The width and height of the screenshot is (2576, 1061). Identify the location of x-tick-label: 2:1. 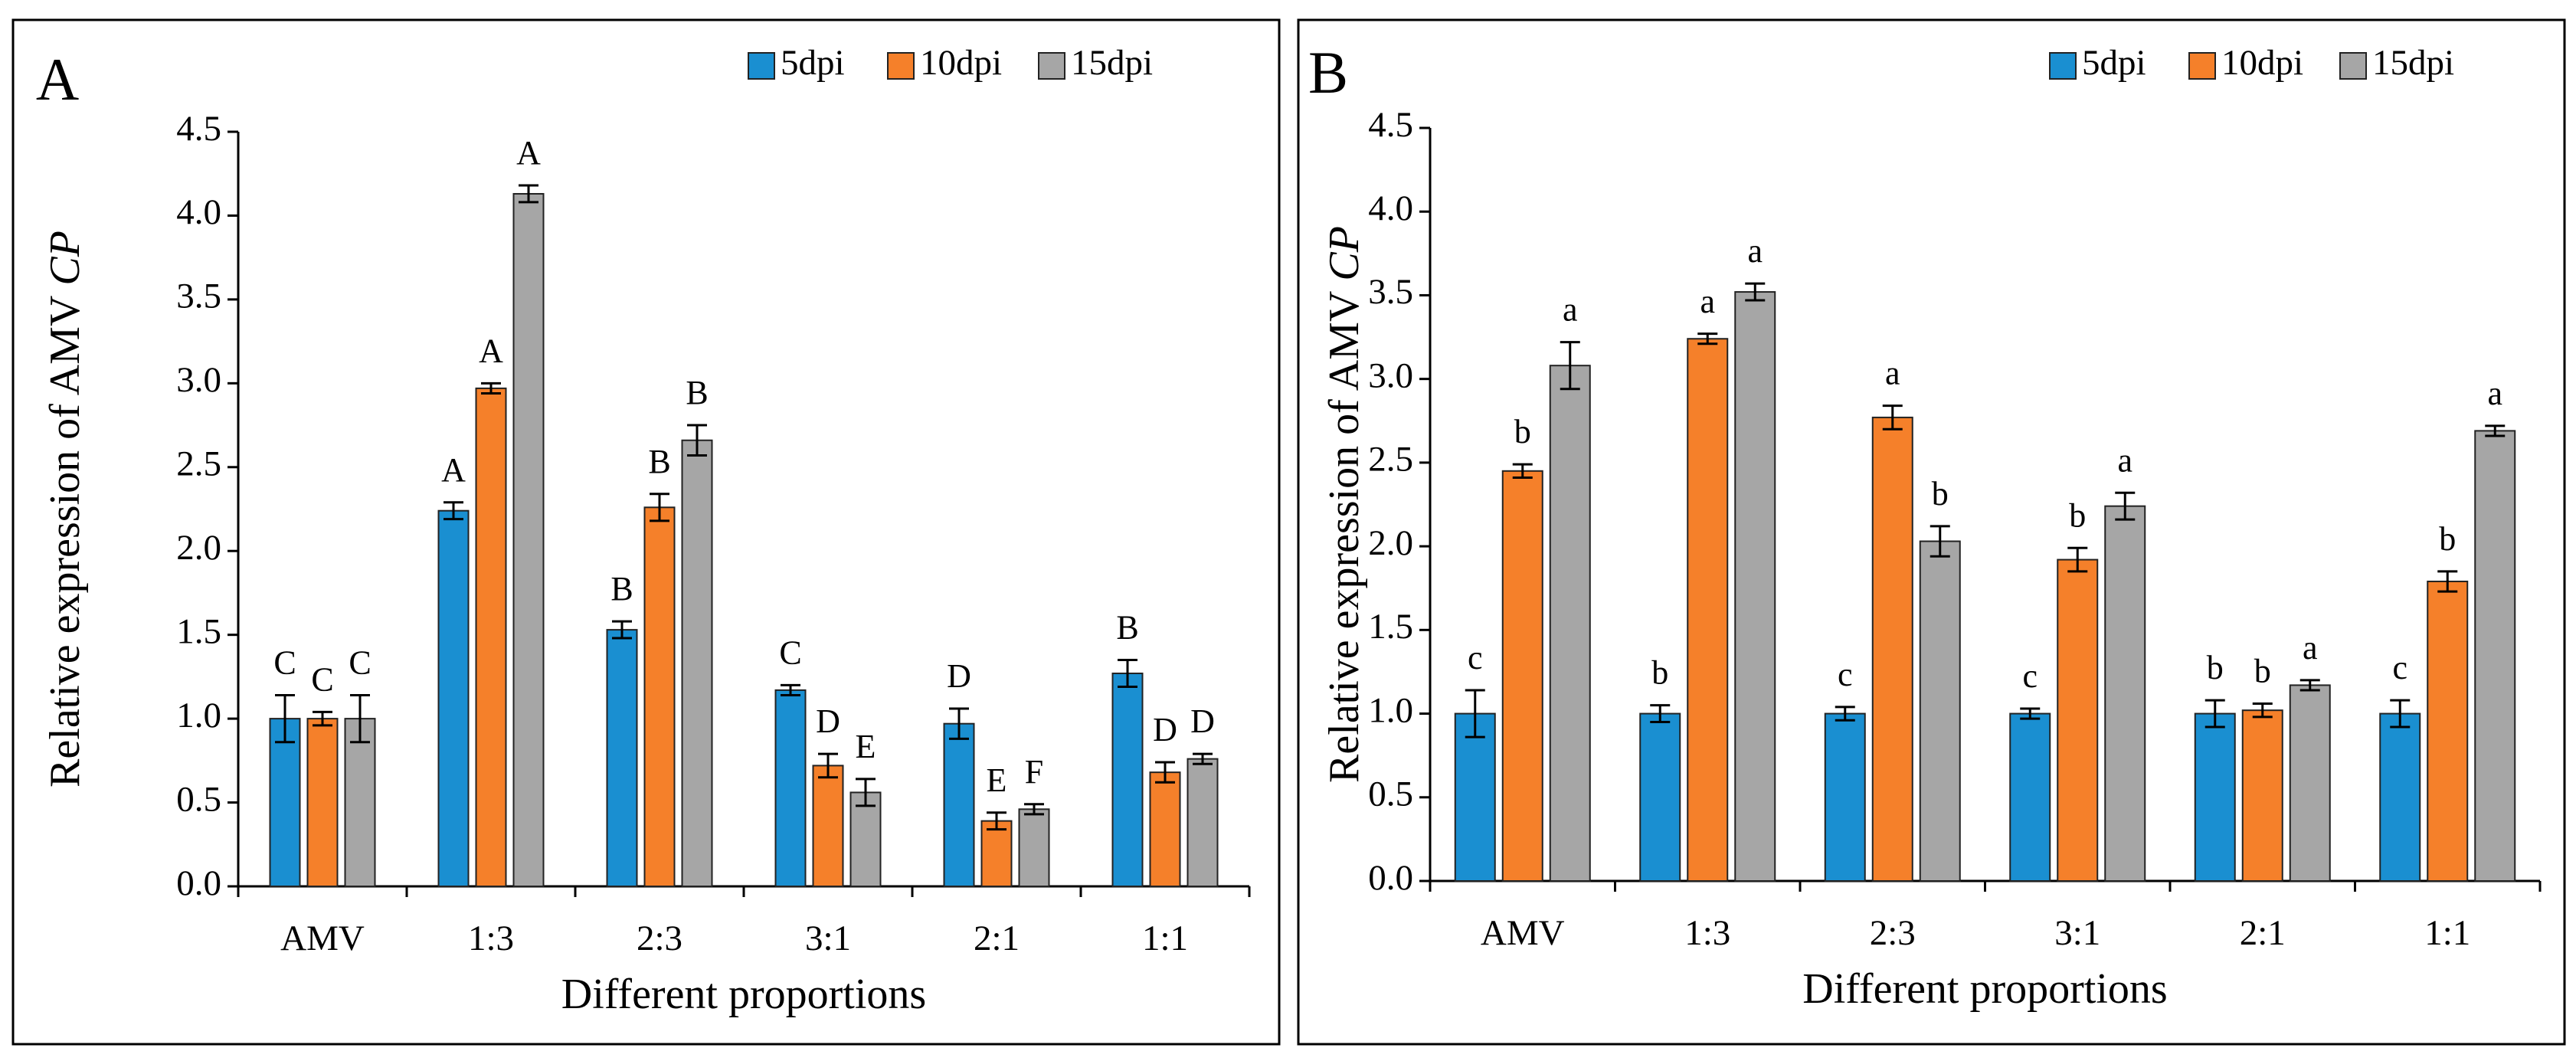
(2263, 933).